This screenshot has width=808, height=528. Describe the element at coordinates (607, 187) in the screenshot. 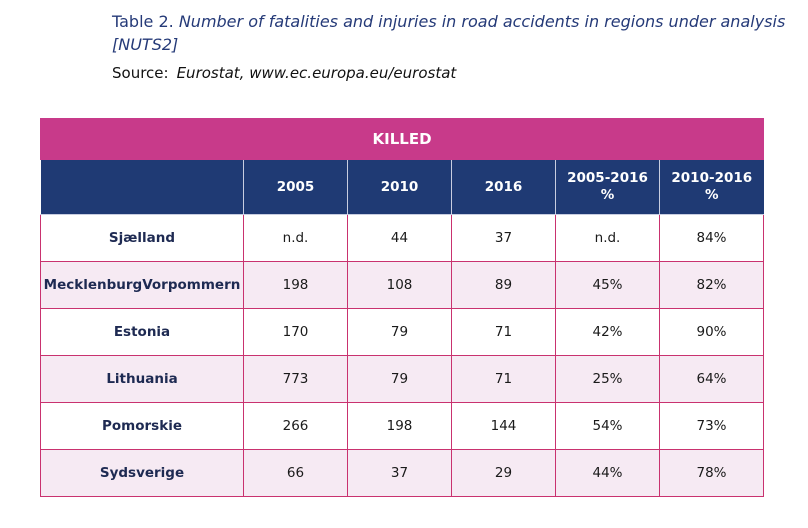

I see `column-header: 2005-2016%` at that location.